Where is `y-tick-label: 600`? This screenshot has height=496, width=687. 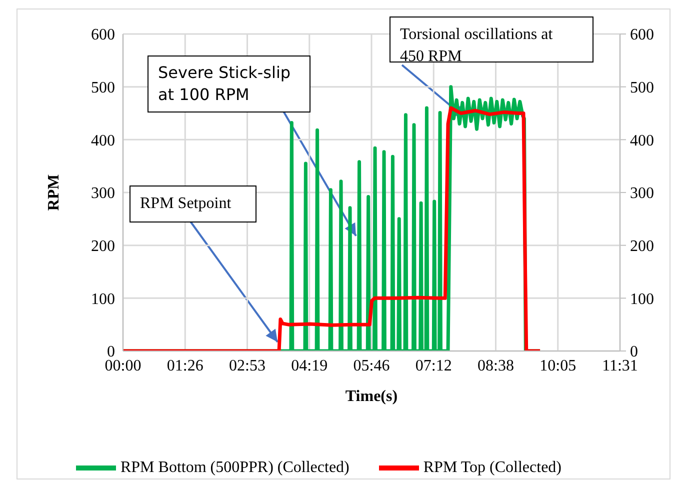 y-tick-label: 600 is located at coordinates (103, 35).